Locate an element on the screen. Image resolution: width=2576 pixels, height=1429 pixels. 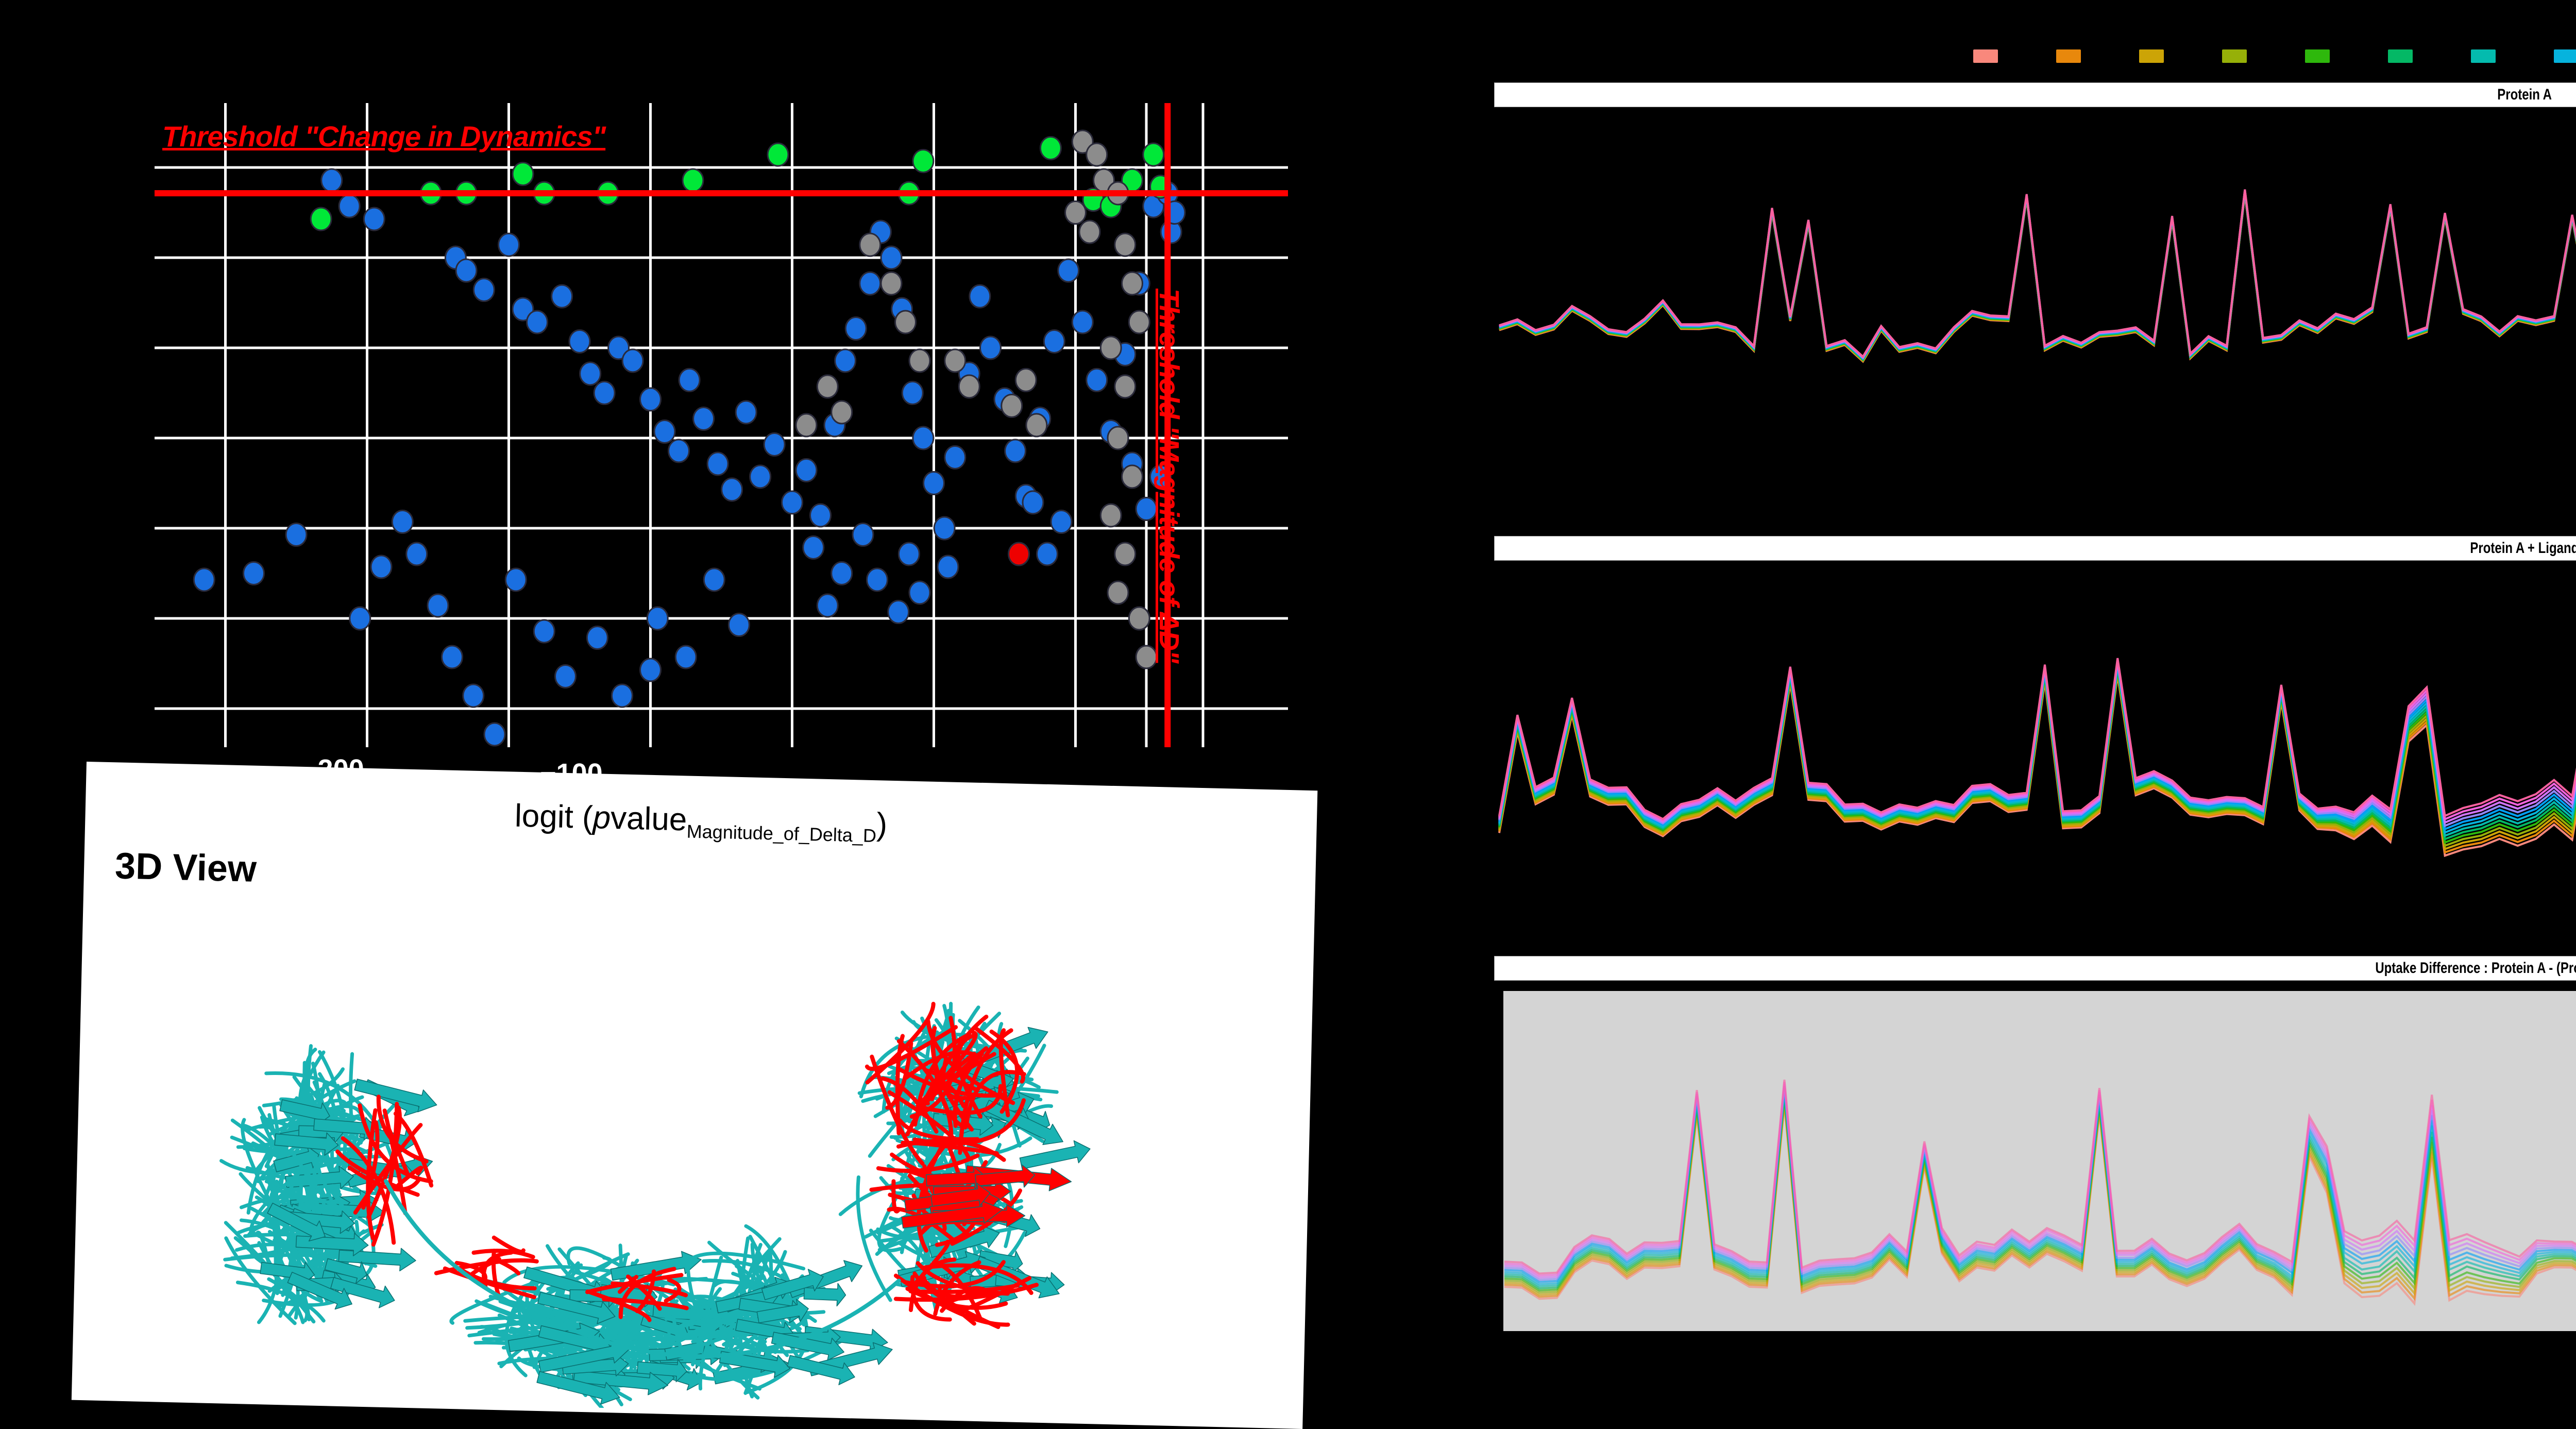
chart-canvas-protein-a-ligand is located at coordinates (2035, 726).